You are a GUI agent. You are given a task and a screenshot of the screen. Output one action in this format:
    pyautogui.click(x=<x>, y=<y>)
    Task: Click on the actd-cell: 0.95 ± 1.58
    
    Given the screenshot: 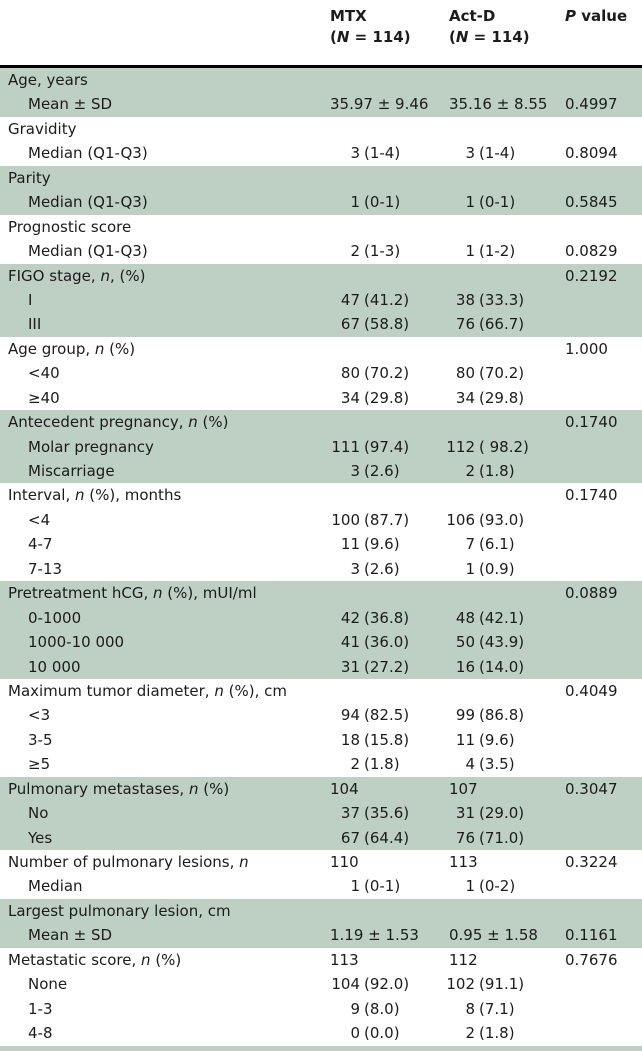 What is the action you would take?
    pyautogui.click(x=497, y=935)
    